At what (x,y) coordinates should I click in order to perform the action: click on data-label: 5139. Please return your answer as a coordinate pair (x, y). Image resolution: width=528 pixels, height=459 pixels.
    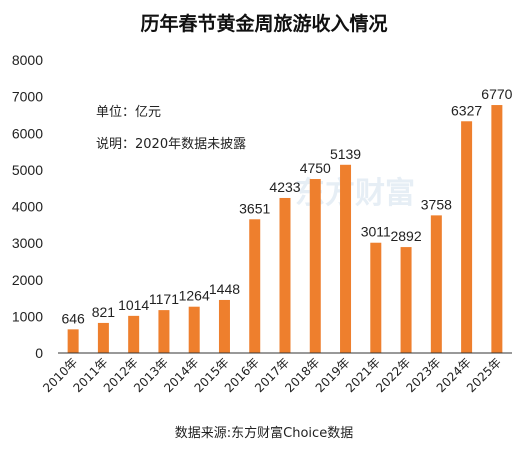
    Looking at the image, I should click on (345, 154).